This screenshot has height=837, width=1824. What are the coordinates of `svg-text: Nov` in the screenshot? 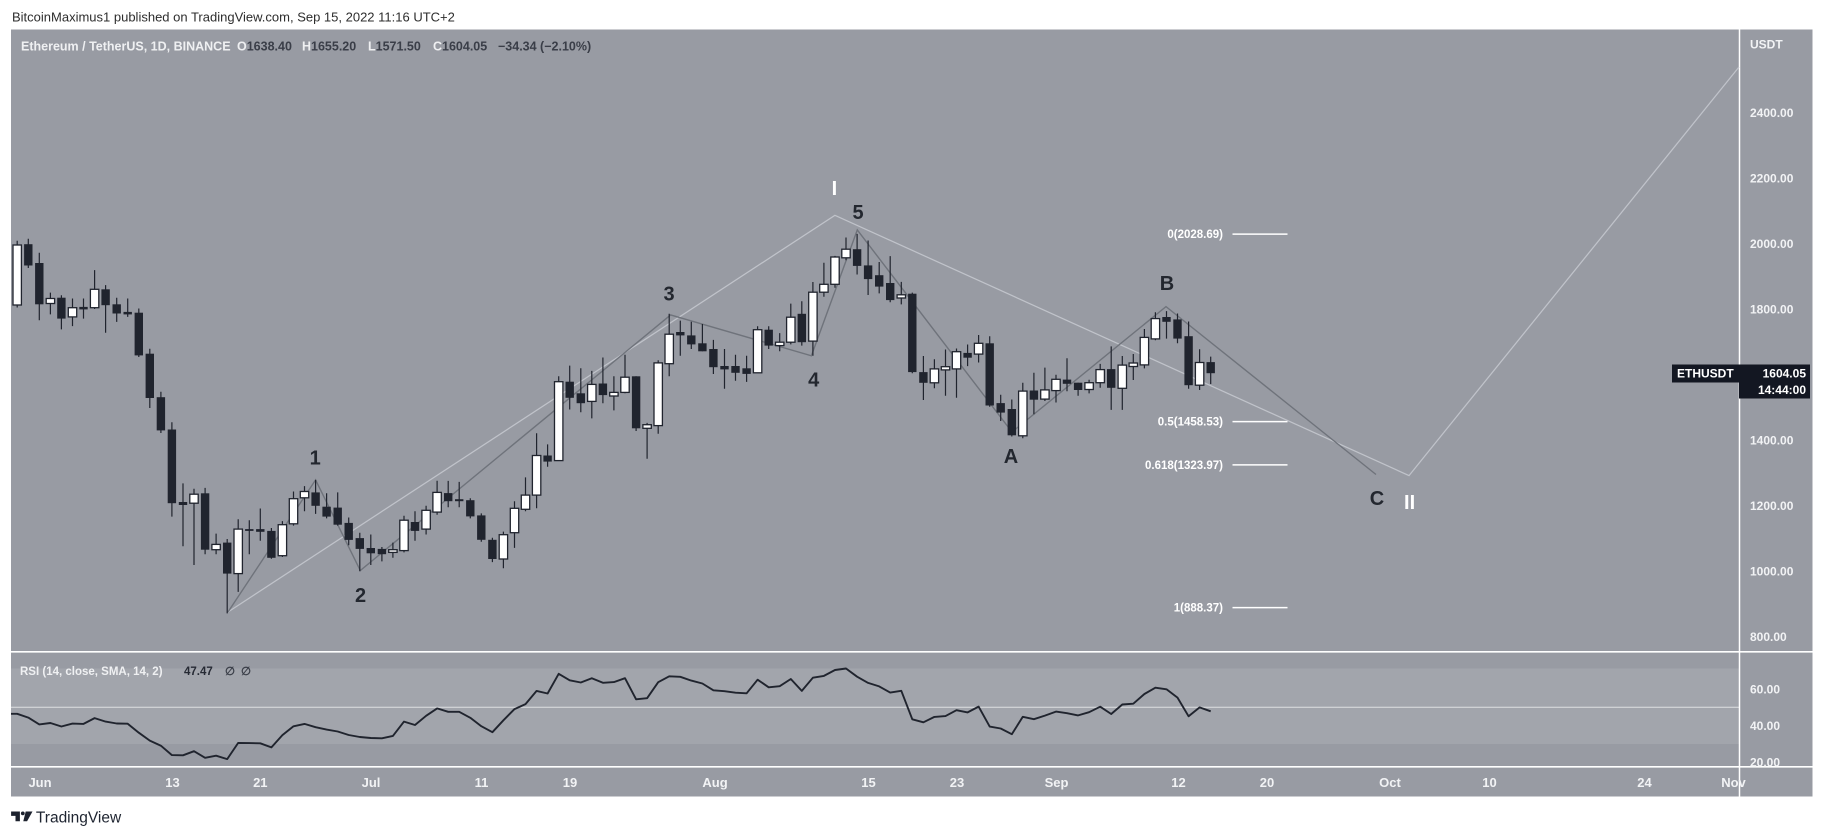 It's located at (1733, 782).